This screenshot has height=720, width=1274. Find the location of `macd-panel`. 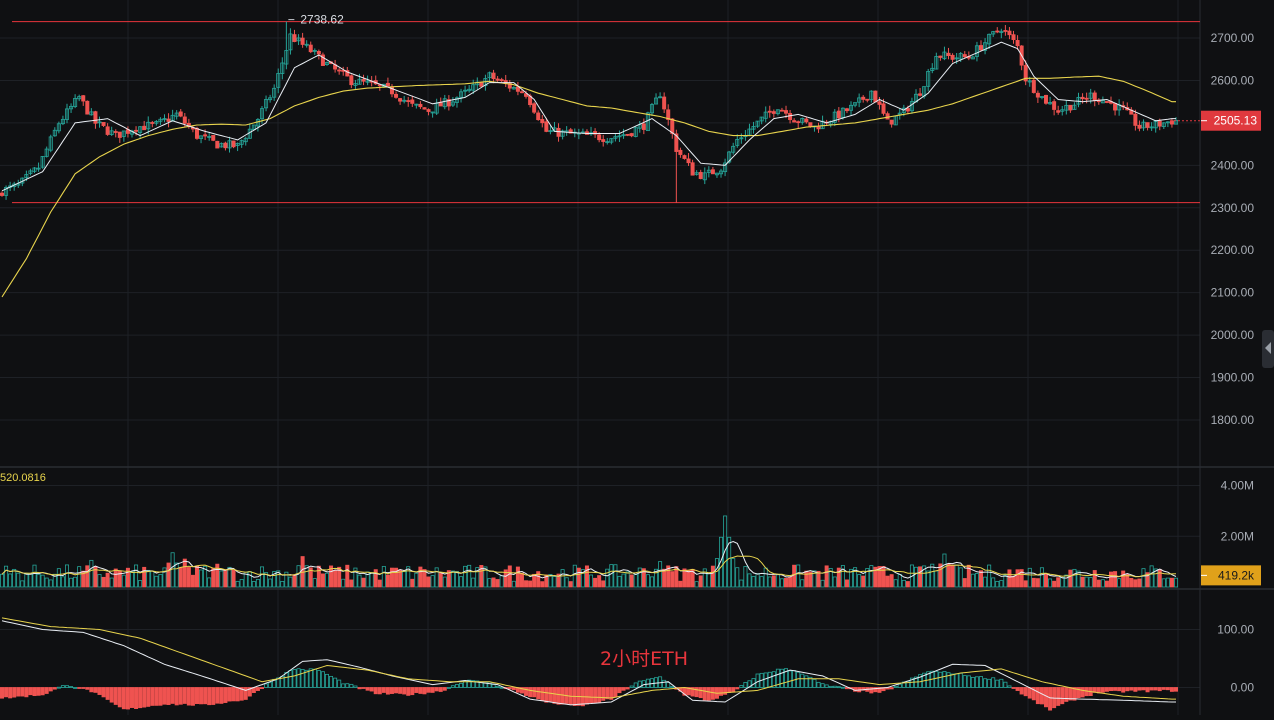

macd-panel is located at coordinates (589, 664).